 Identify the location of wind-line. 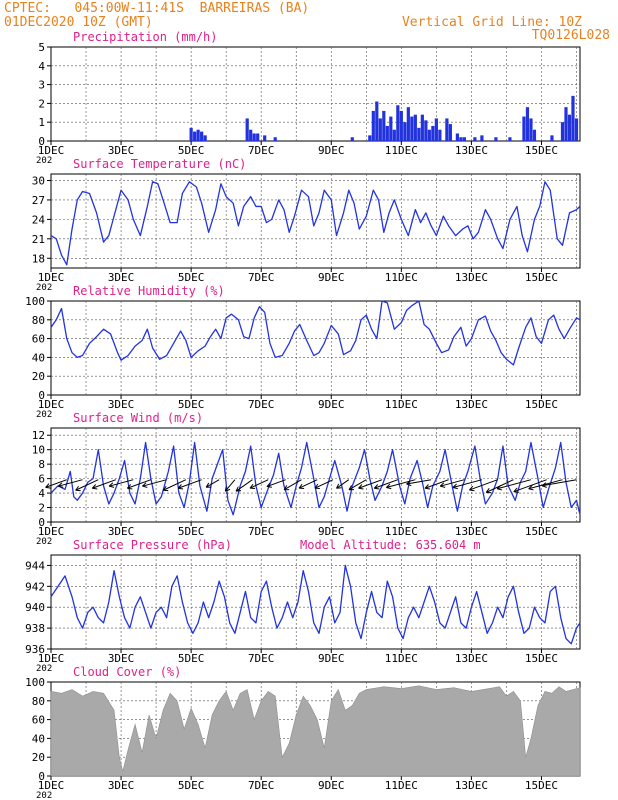
(315, 478).